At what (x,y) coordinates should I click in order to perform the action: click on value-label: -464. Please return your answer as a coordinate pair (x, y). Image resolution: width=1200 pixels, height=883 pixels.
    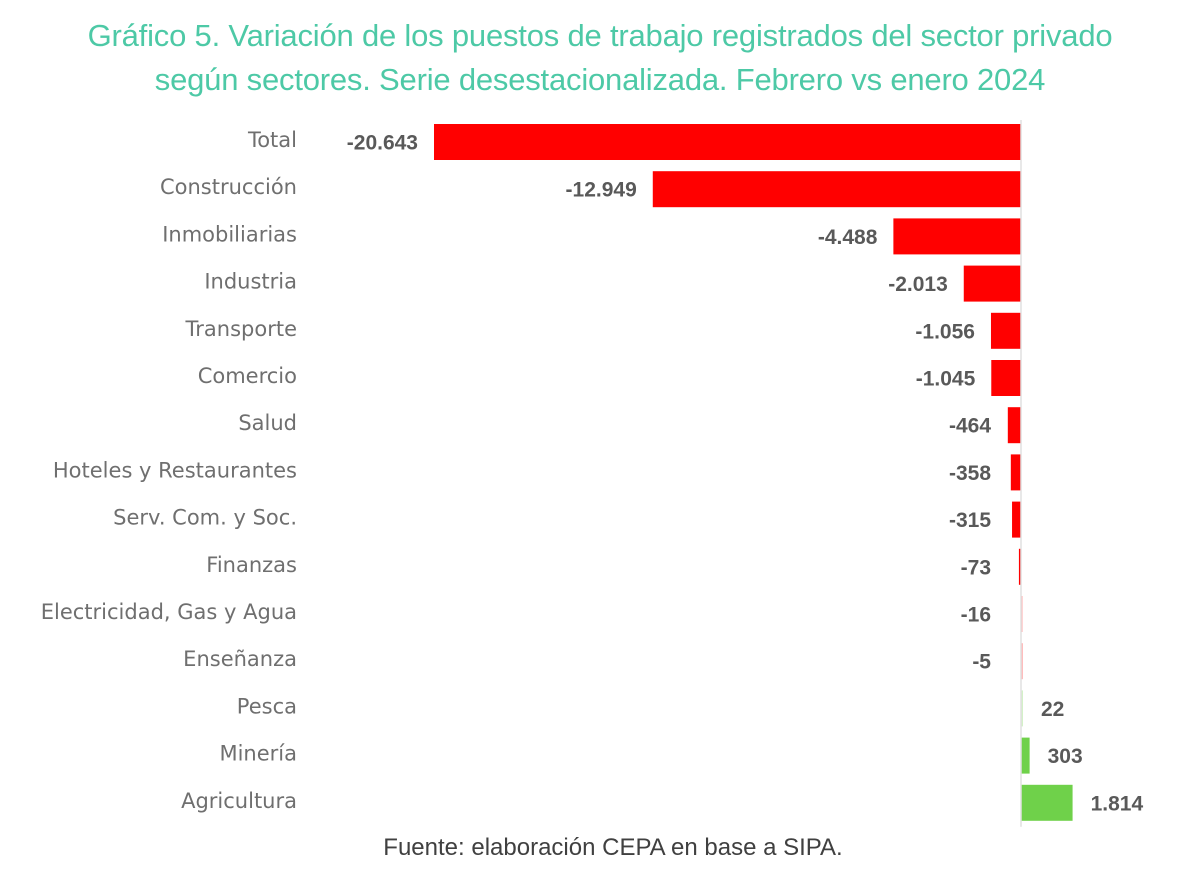
    Looking at the image, I should click on (970, 426).